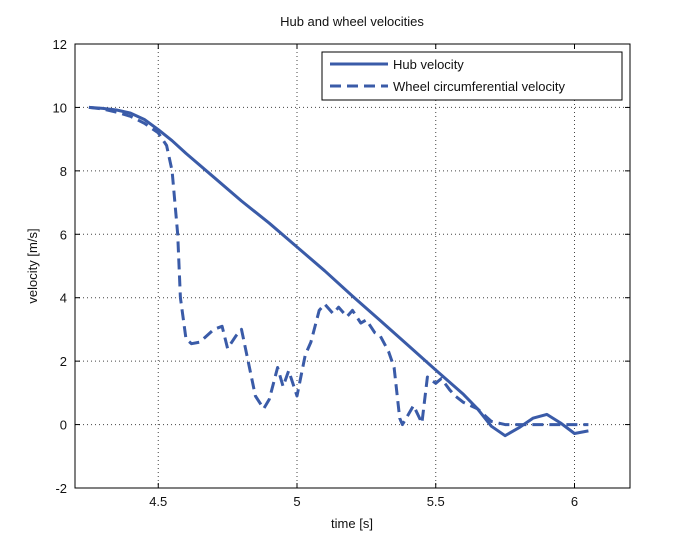 Image resolution: width=675 pixels, height=548 pixels. What do you see at coordinates (60, 44) in the screenshot?
I see `y-tick-label: 12` at bounding box center [60, 44].